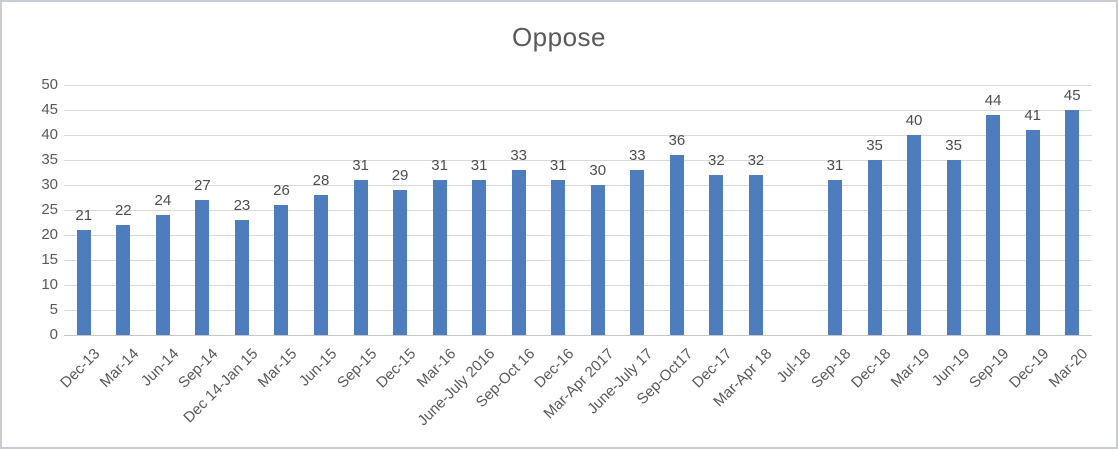  What do you see at coordinates (321, 180) in the screenshot?
I see `bar-value-label: 28` at bounding box center [321, 180].